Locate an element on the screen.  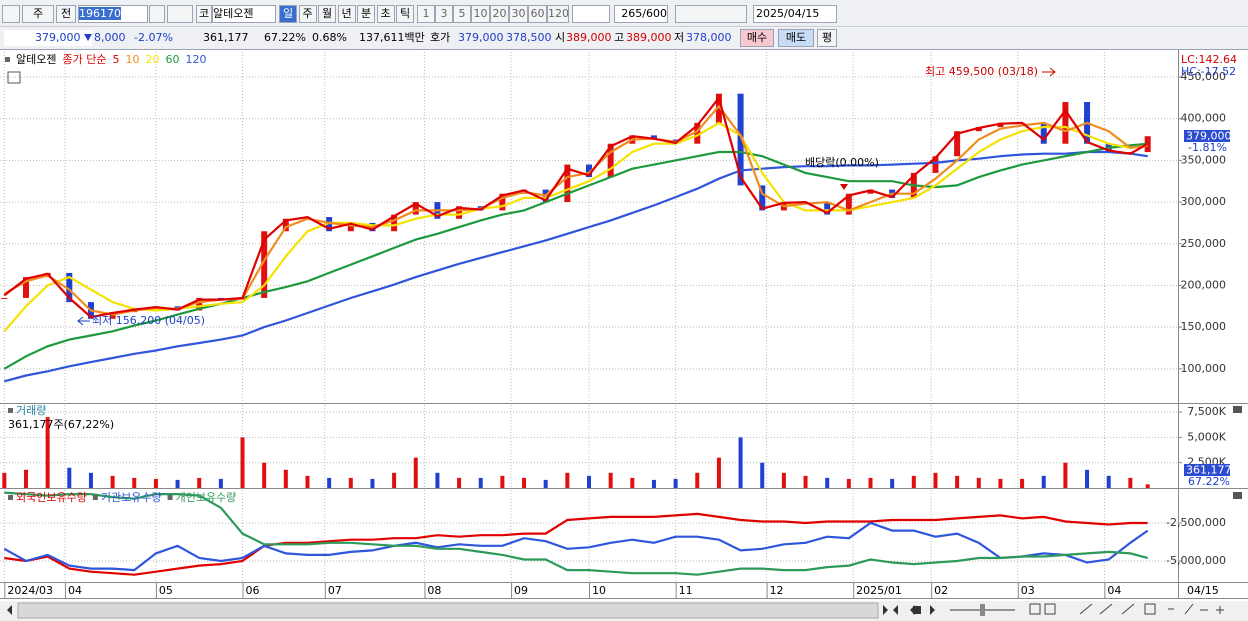
y-tick-label: 400,000 is located at coordinates (1204, 118).